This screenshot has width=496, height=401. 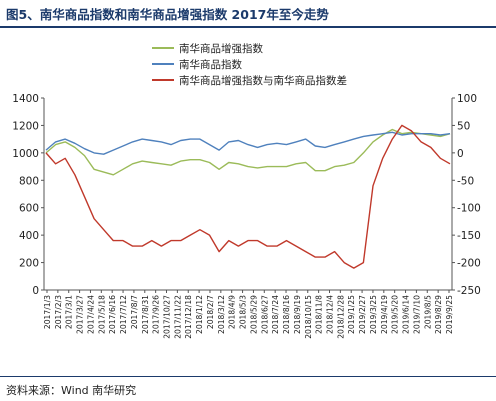 What do you see at coordinates (351, 314) in the screenshot?
I see `x-tick-label: 2019/1/25` at bounding box center [351, 314].